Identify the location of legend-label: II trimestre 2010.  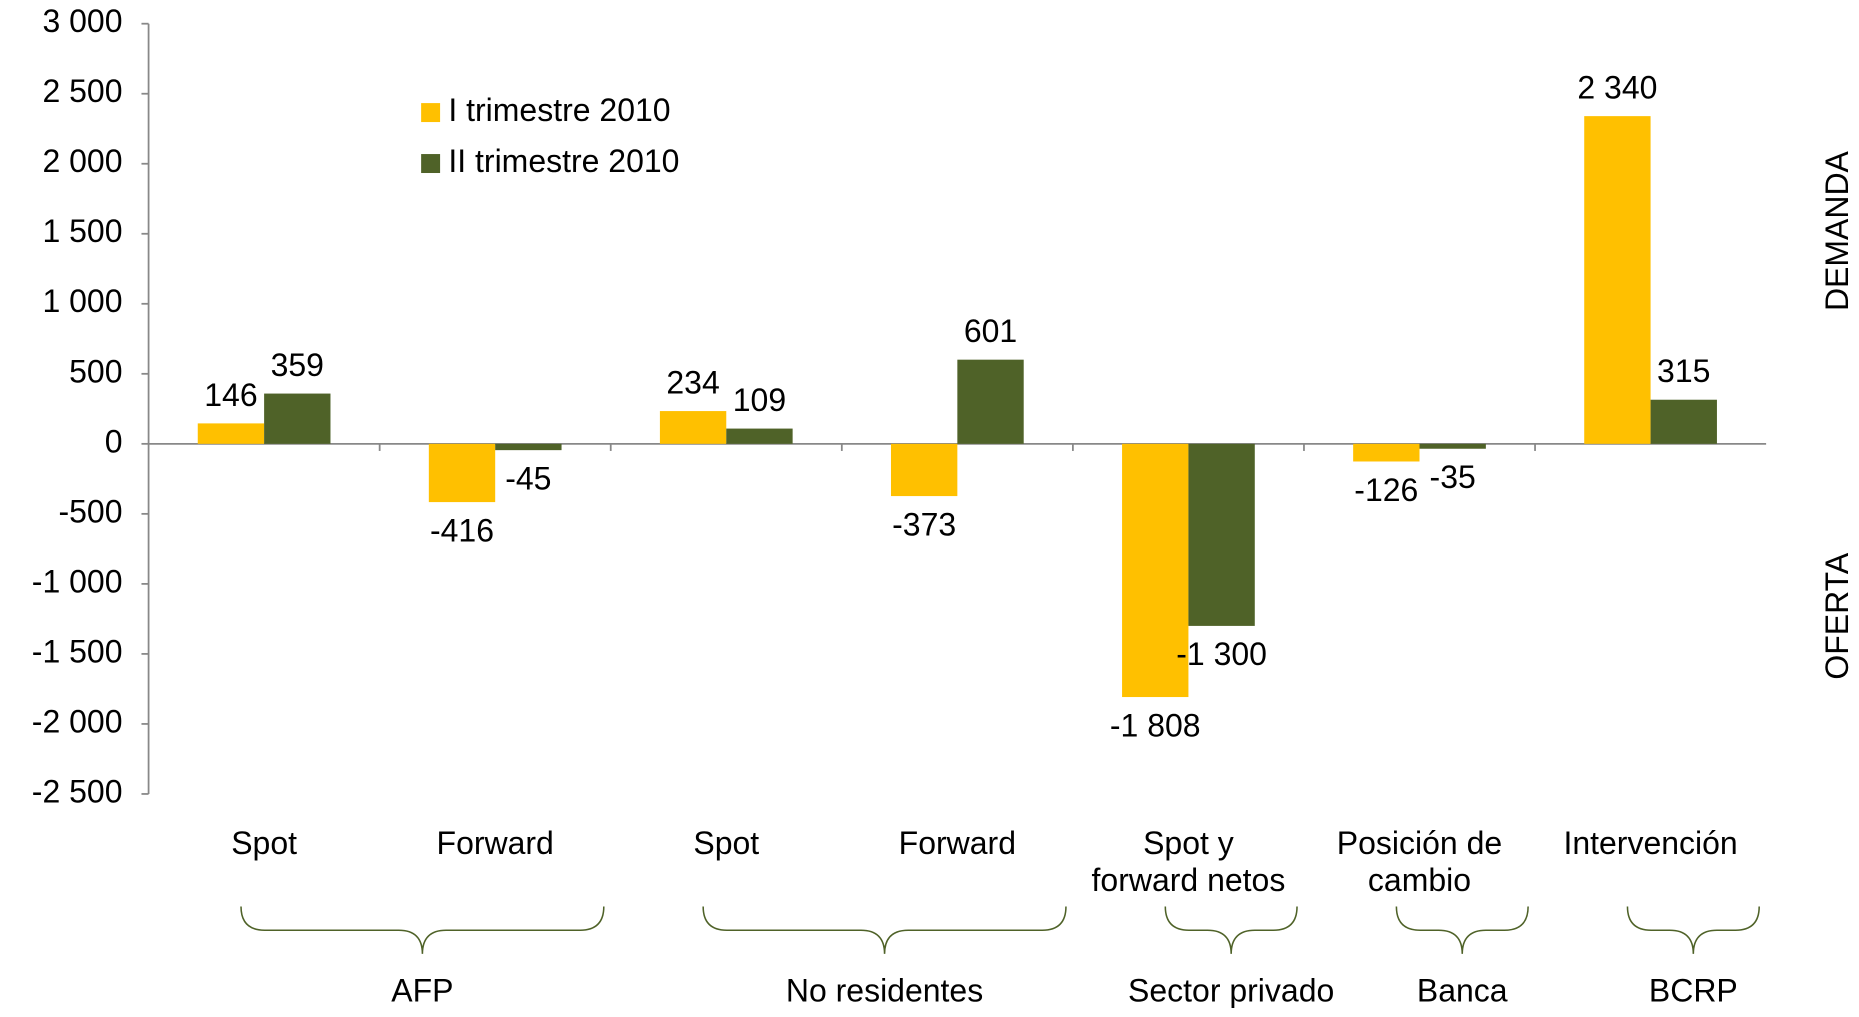
(563, 161).